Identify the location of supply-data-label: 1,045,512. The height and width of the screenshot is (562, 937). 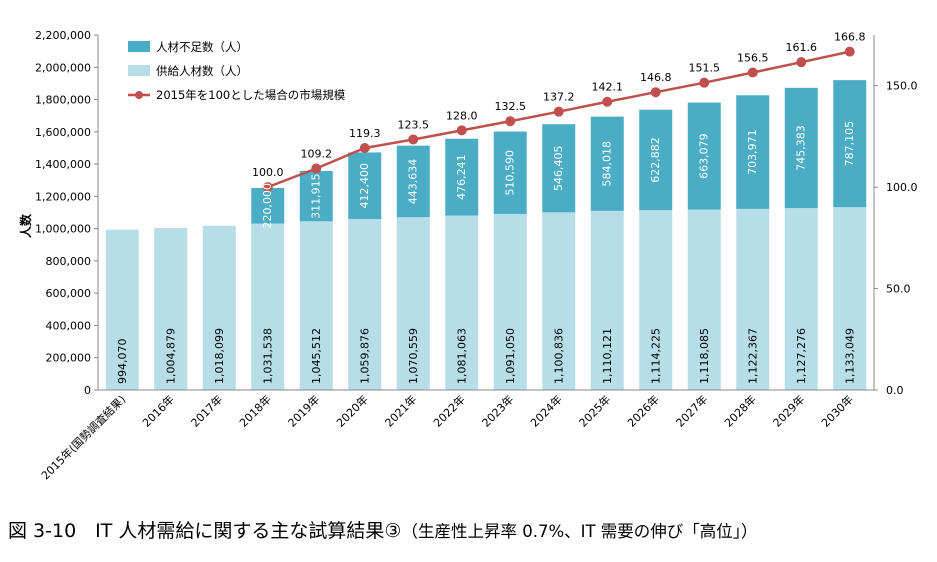
(316, 356).